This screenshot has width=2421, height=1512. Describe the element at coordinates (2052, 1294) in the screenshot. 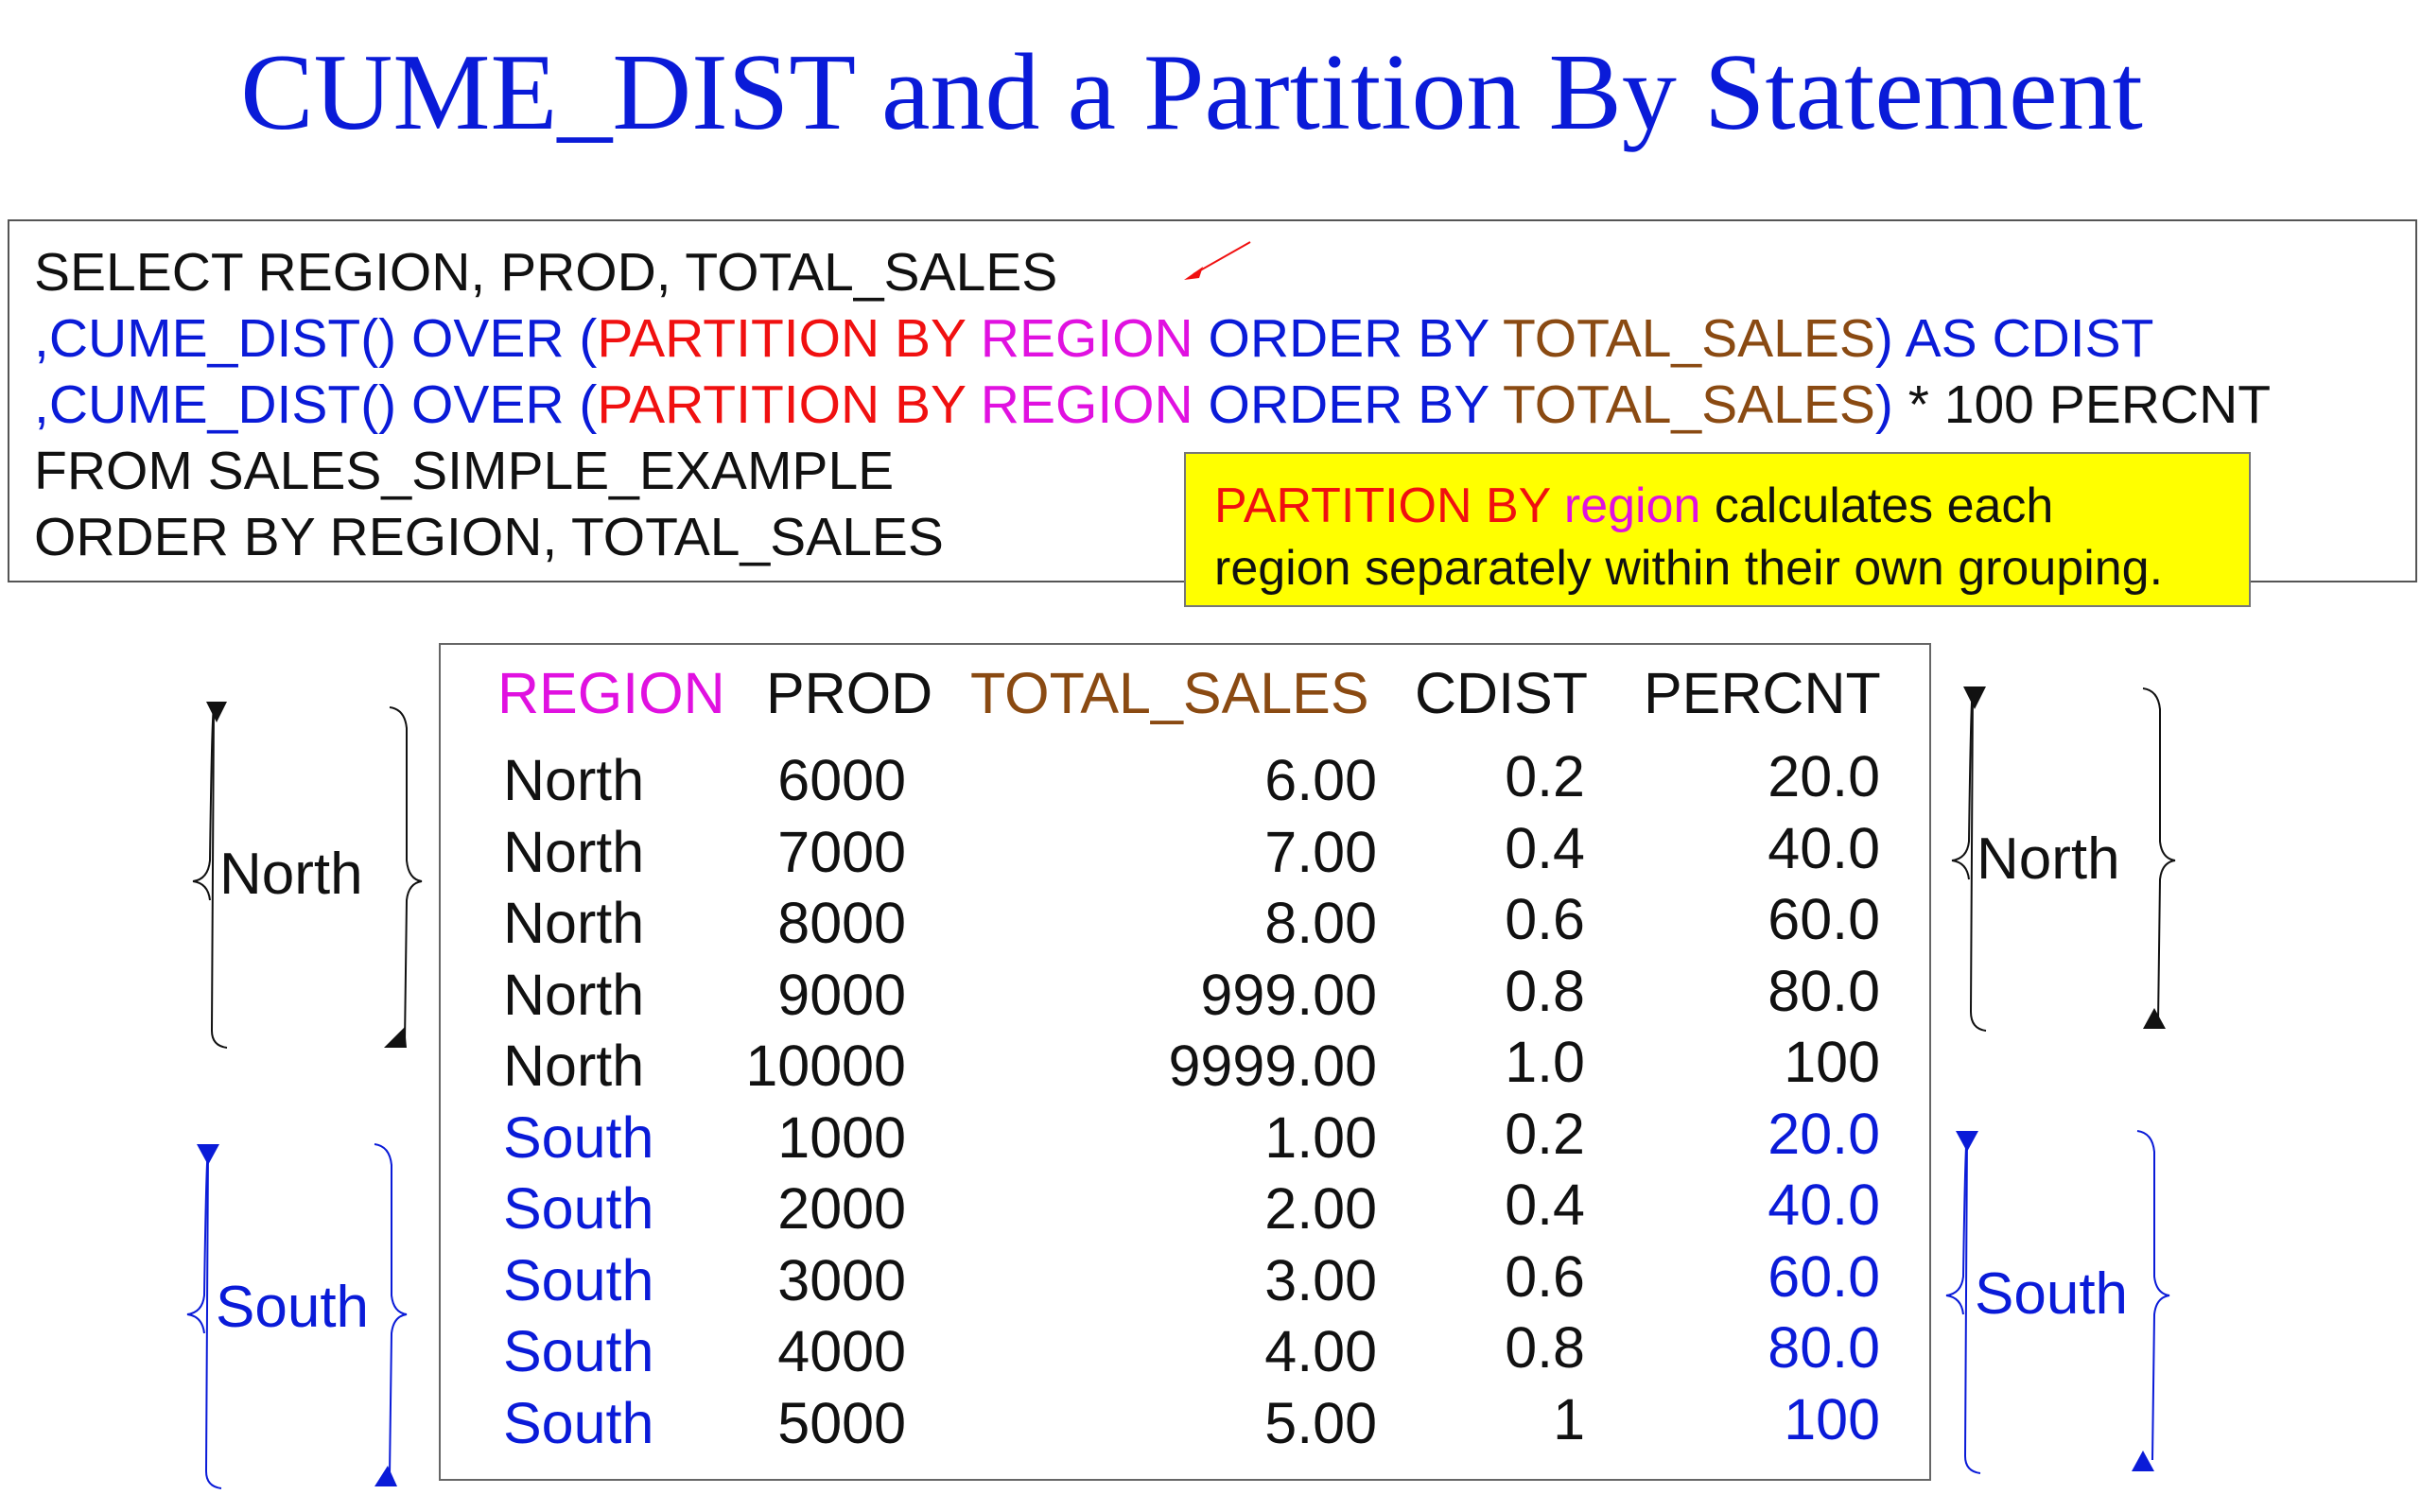

I see `right-south-label: South` at that location.